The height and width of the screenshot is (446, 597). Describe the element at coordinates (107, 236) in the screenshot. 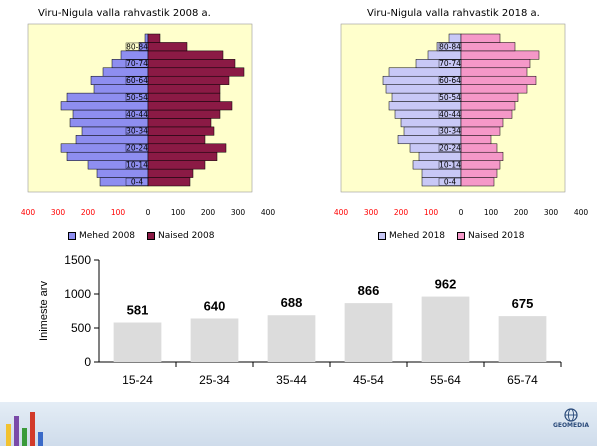

I see `legend-label-male-2008: Mehed 2008` at that location.